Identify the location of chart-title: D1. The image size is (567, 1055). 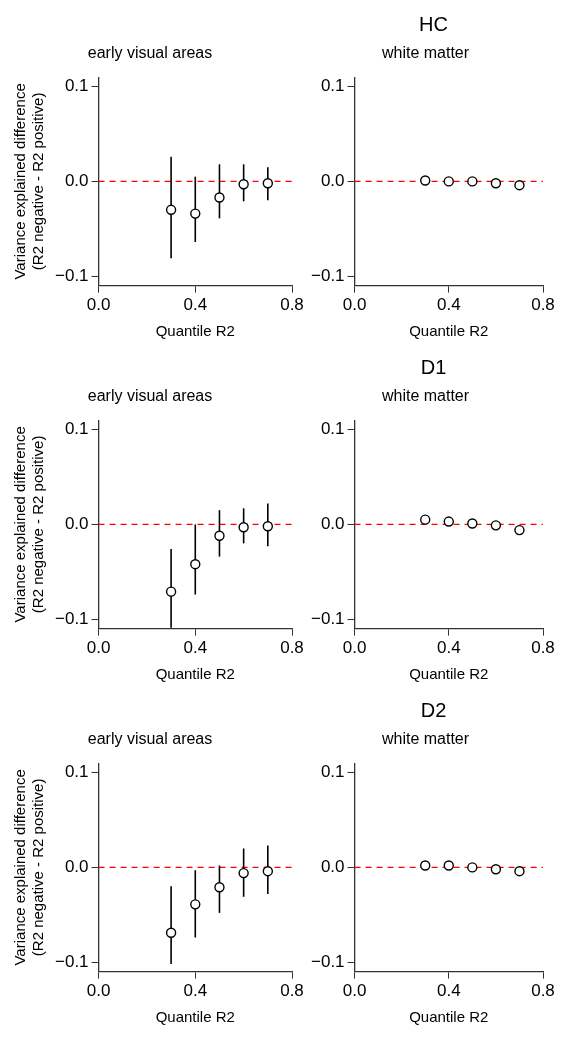
(433, 367).